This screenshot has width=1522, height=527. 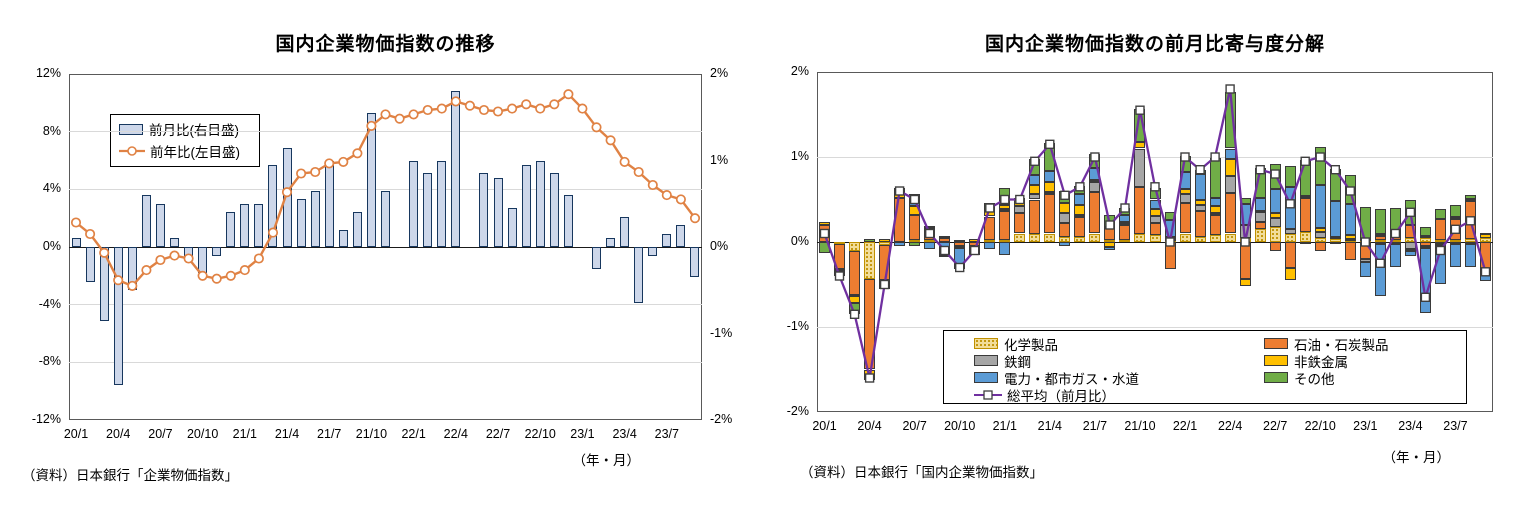 I want to click on x-axis-tick-label: 22/1, so click(x=1185, y=426).